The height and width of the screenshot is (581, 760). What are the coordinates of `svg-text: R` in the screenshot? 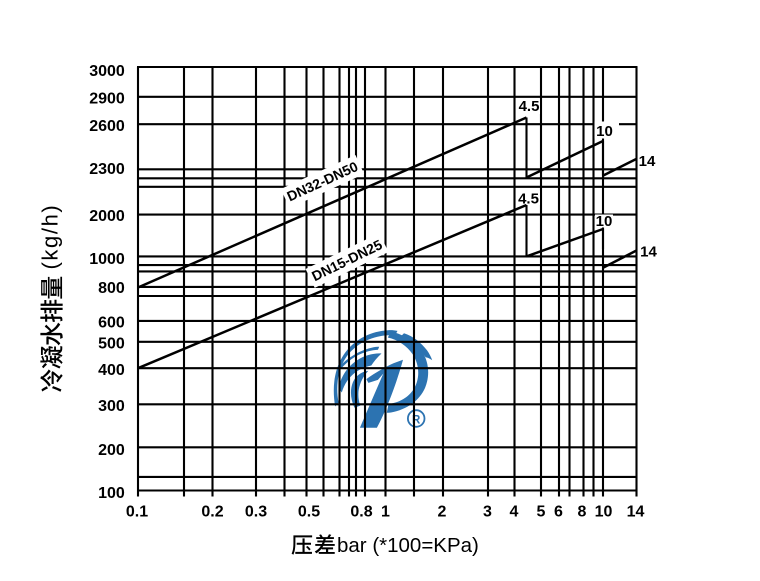 It's located at (416, 420).